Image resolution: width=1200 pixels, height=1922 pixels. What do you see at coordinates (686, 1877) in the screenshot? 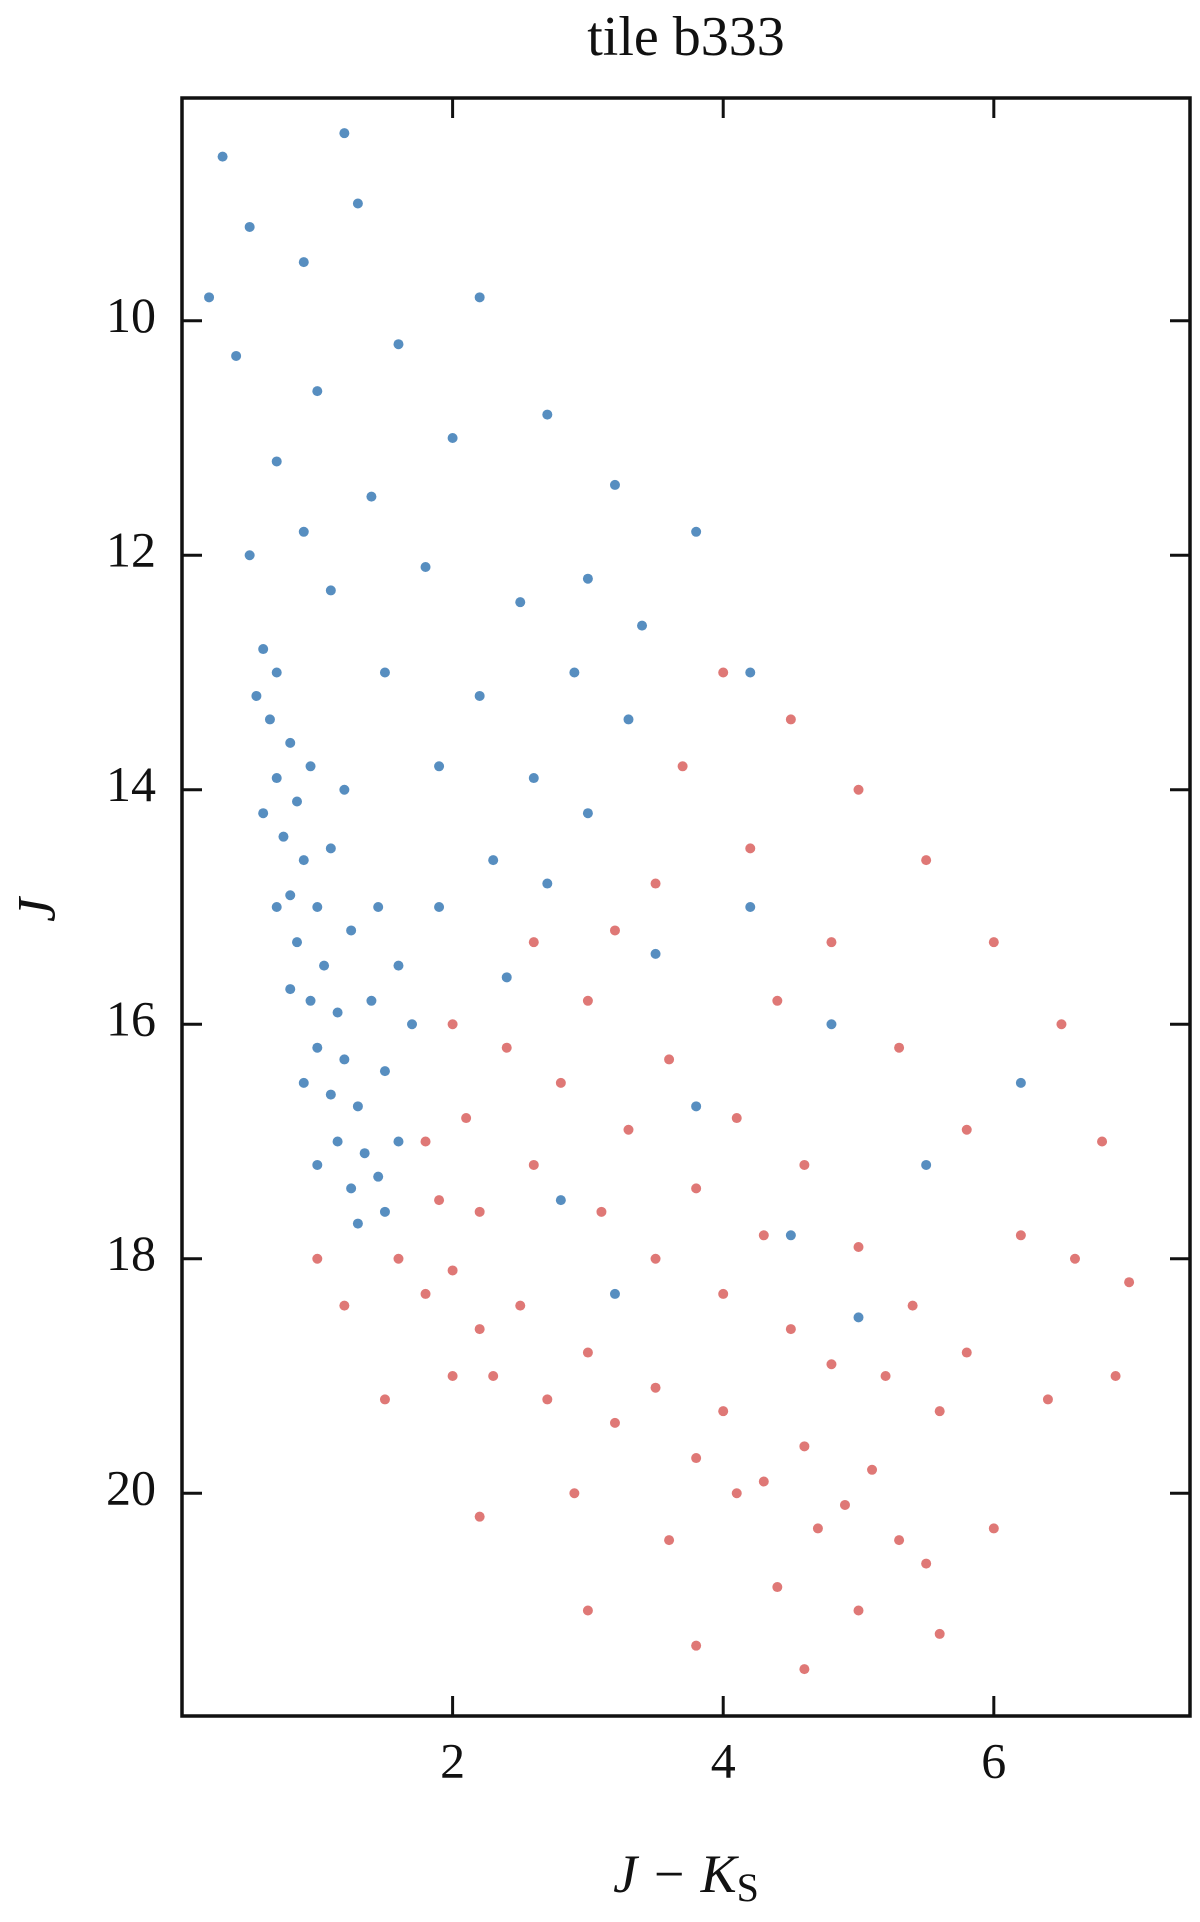
I see `x-axis-label: J − KS` at bounding box center [686, 1877].